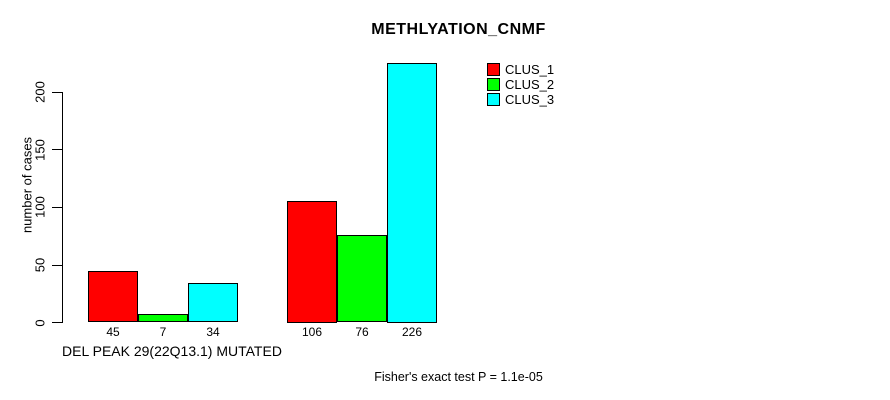  What do you see at coordinates (163, 332) in the screenshot?
I see `bar-value-label: 7` at bounding box center [163, 332].